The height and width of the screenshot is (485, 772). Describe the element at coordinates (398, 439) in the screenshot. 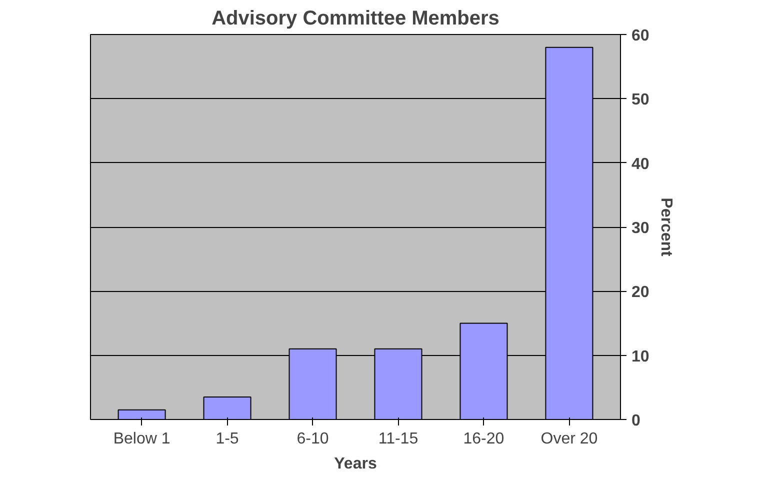

I see `x-tick-label: 11-15` at that location.